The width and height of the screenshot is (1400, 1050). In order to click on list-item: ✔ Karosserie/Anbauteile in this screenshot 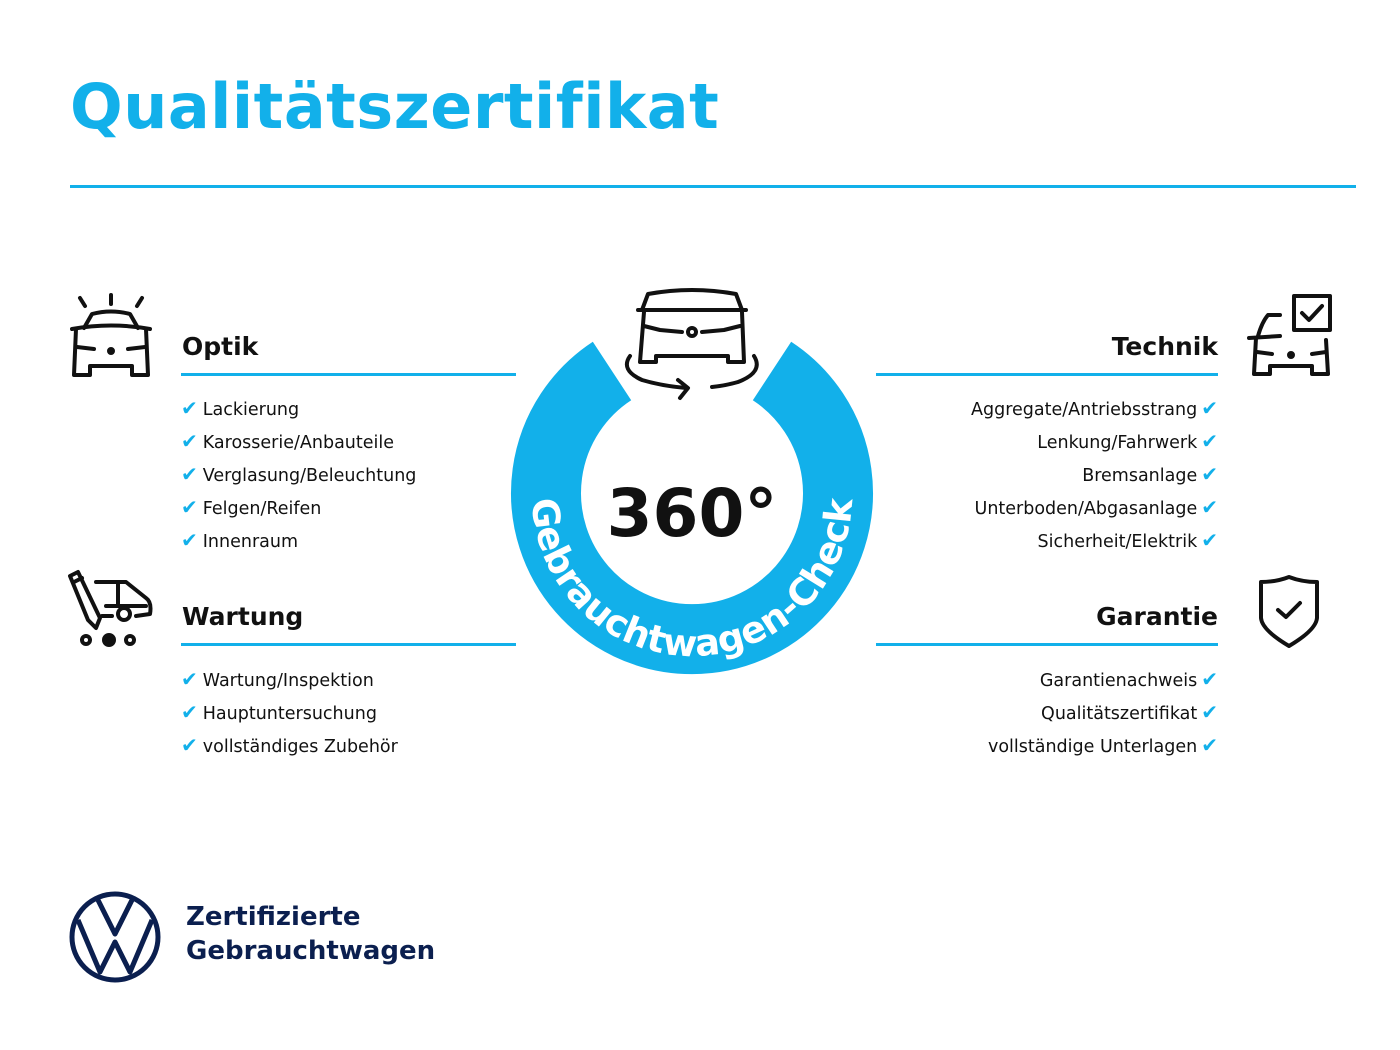, I will do `click(288, 441)`.